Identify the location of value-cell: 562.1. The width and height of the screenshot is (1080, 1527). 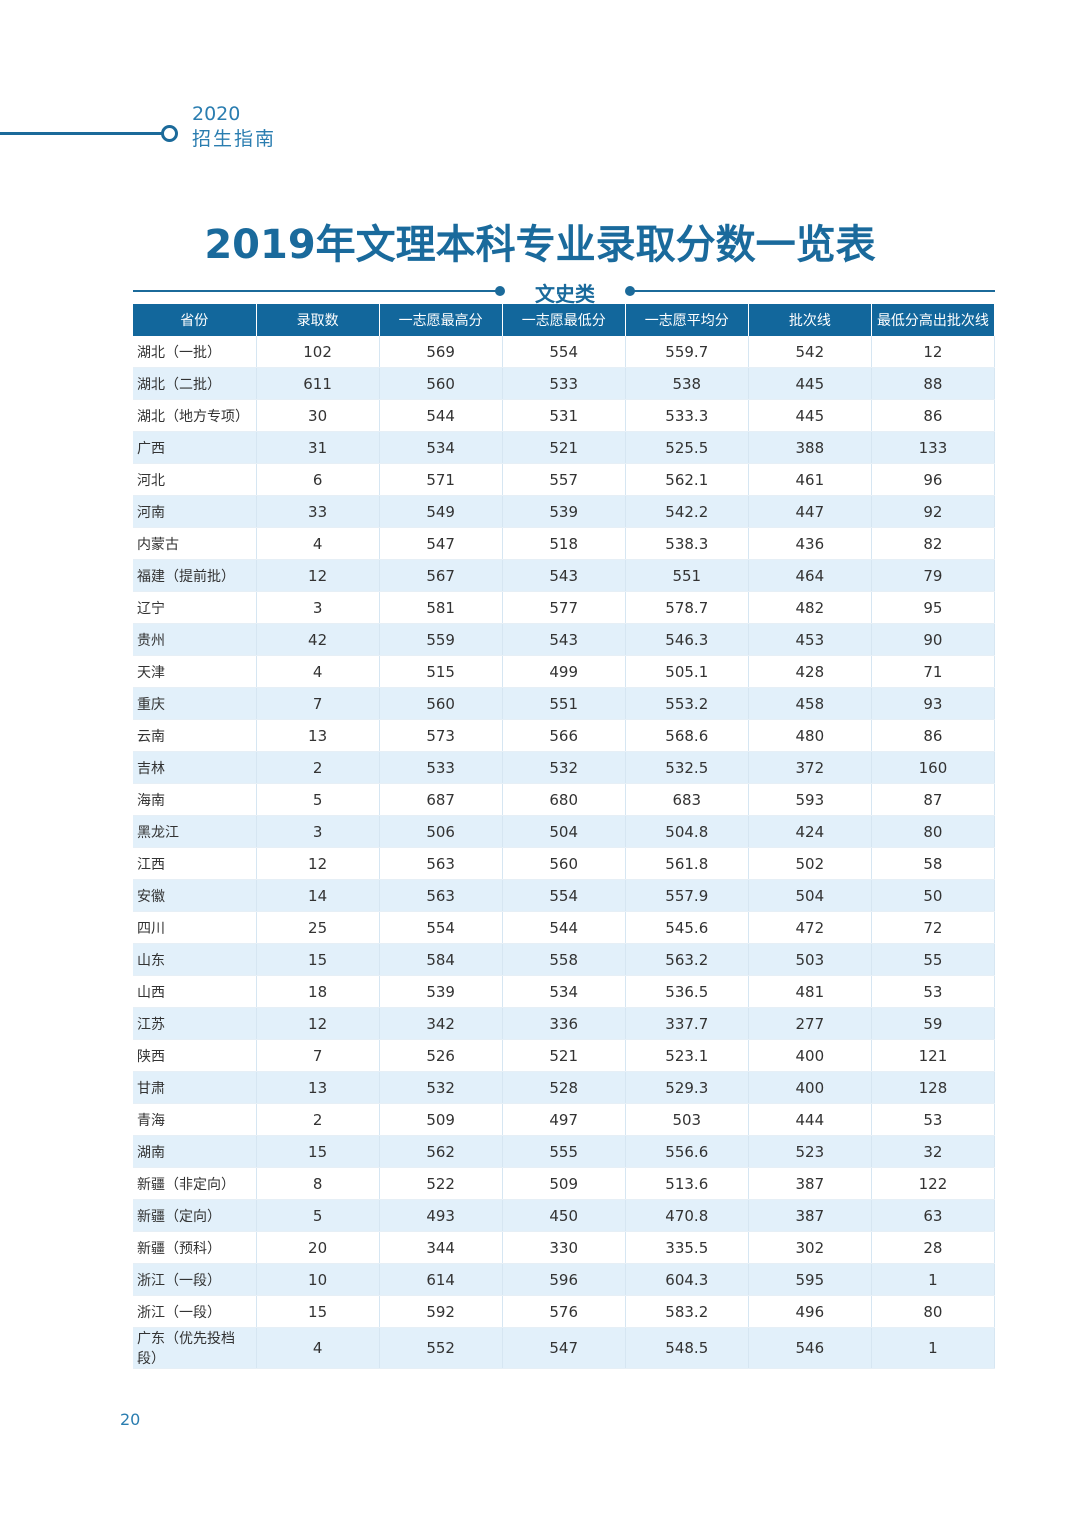
(687, 479).